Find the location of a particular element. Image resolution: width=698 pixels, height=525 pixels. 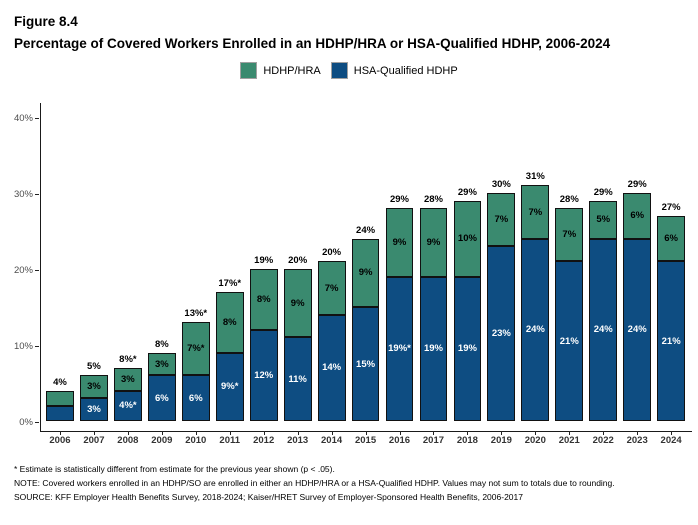

x-tick-label-2016: 2016 is located at coordinates (399, 440).